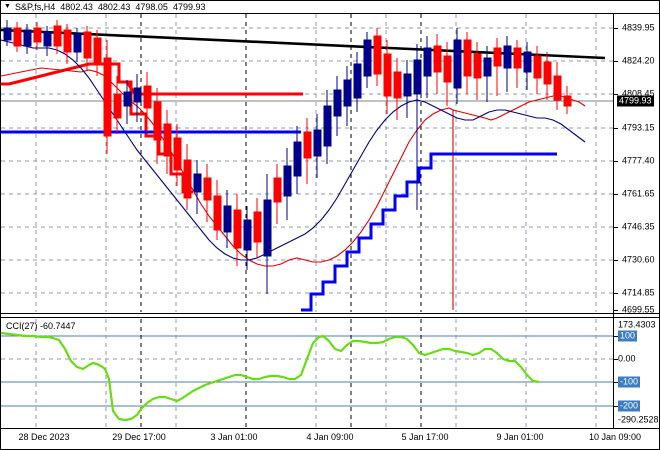 Image resolution: width=660 pixels, height=450 pixels. What do you see at coordinates (234, 437) in the screenshot?
I see `time-axis-label: 3 Jan 01:00` at bounding box center [234, 437].